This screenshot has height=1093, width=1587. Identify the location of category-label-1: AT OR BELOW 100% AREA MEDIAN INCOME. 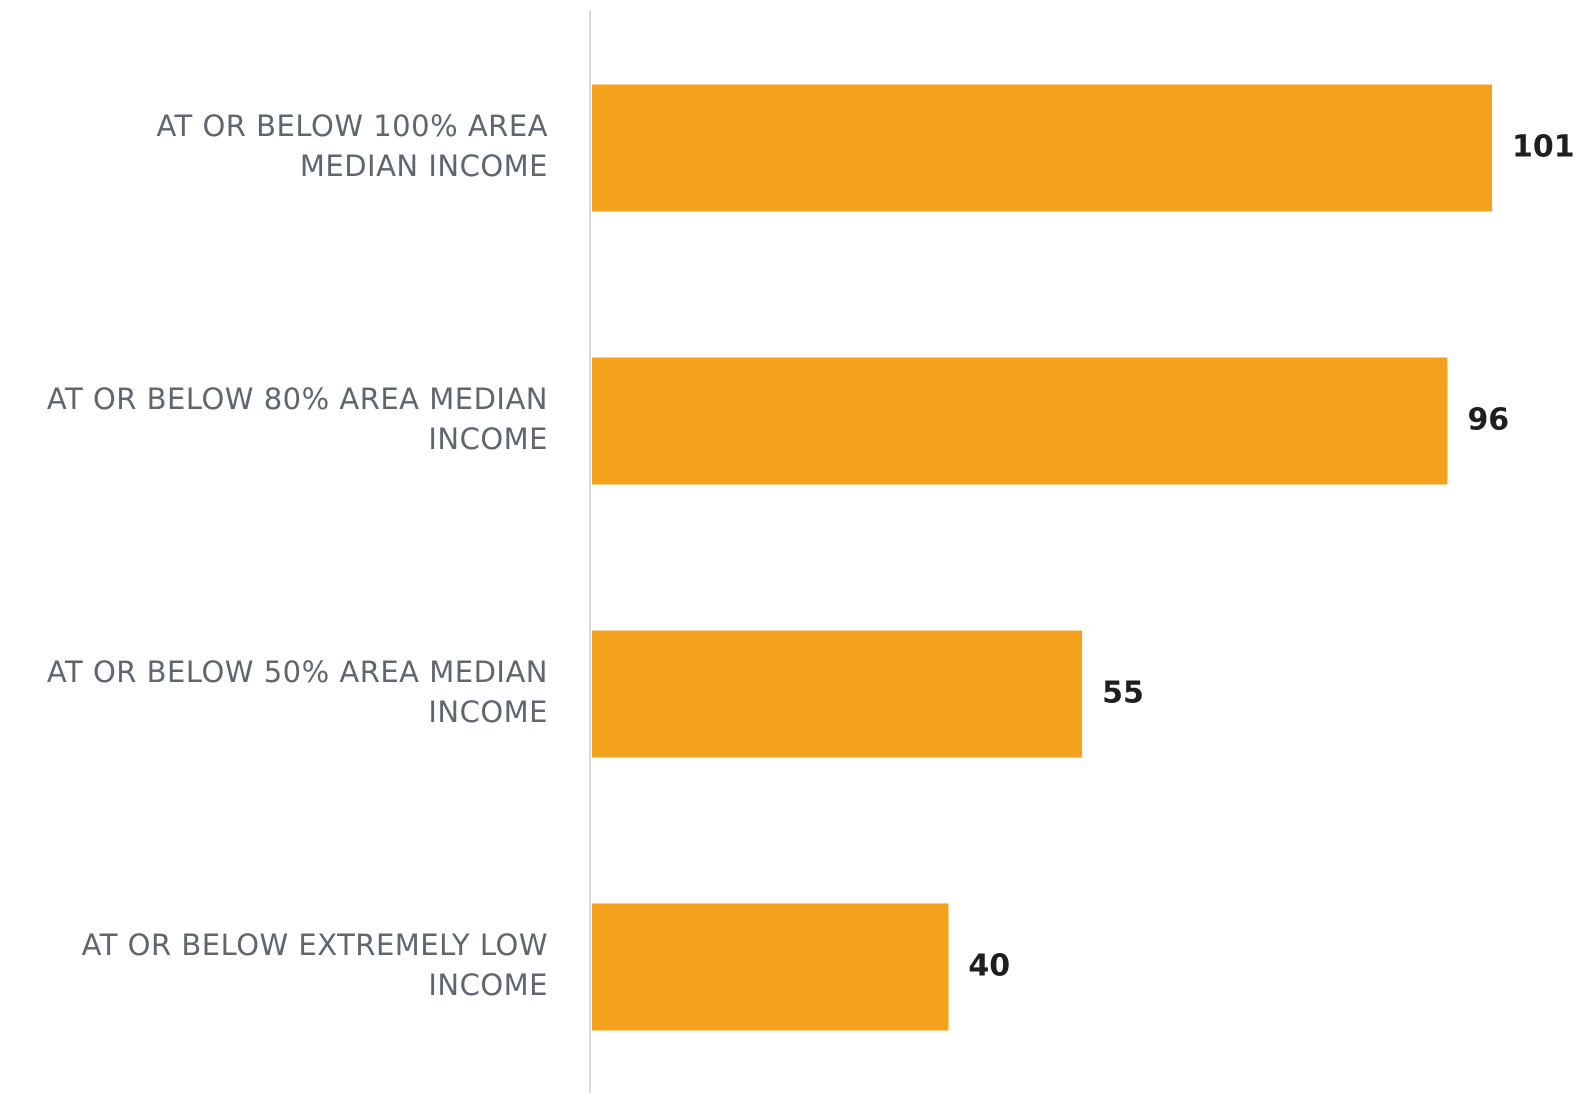
(352, 146).